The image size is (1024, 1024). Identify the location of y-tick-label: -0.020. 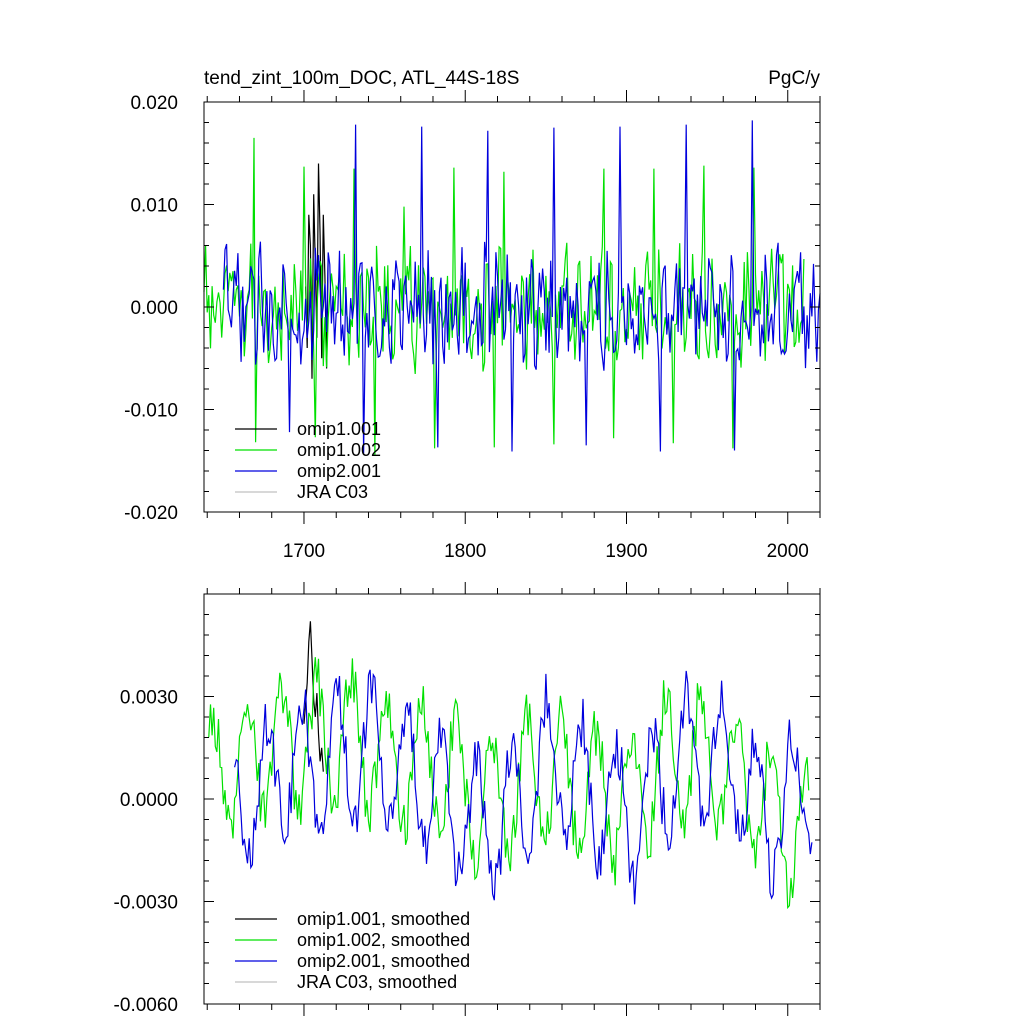
(151, 513).